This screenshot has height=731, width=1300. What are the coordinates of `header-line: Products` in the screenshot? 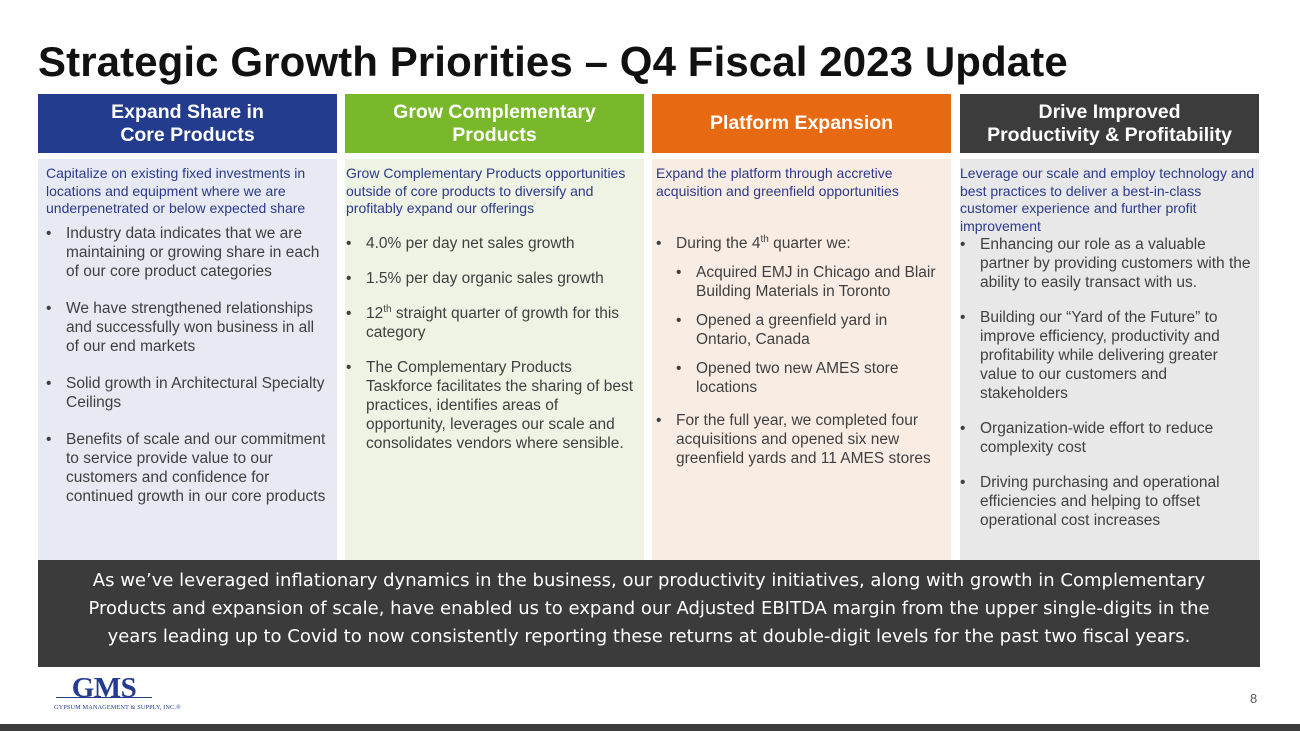 It's located at (494, 134).